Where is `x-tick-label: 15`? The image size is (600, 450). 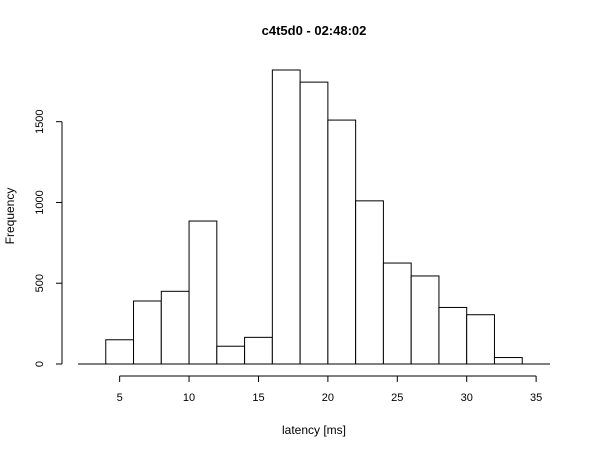
x-tick-label: 15 is located at coordinates (258, 398).